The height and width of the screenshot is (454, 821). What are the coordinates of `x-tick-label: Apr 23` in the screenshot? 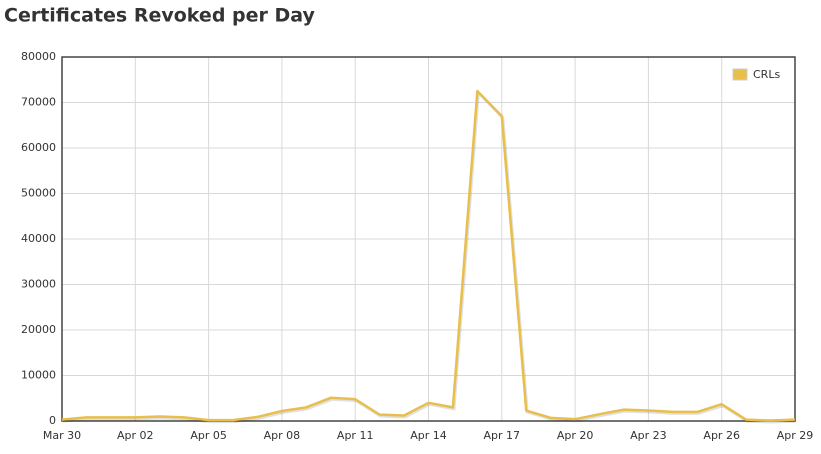 It's located at (648, 435).